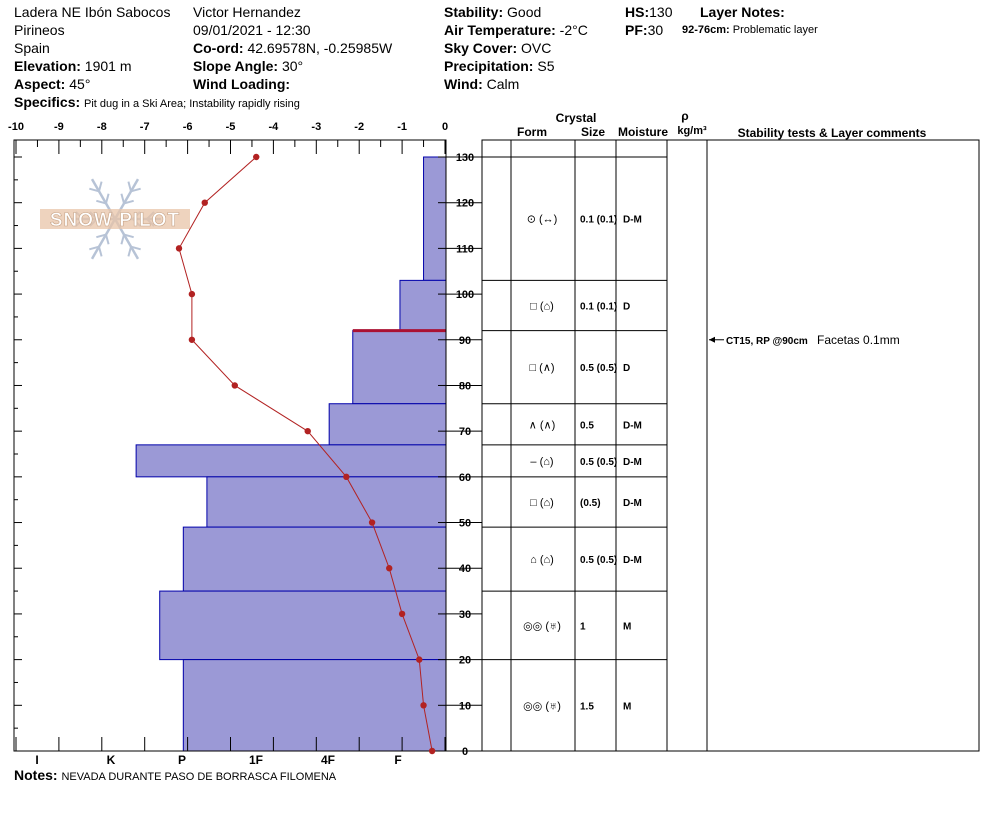 The width and height of the screenshot is (994, 840). I want to click on depth-tick-label: 80, so click(465, 386).